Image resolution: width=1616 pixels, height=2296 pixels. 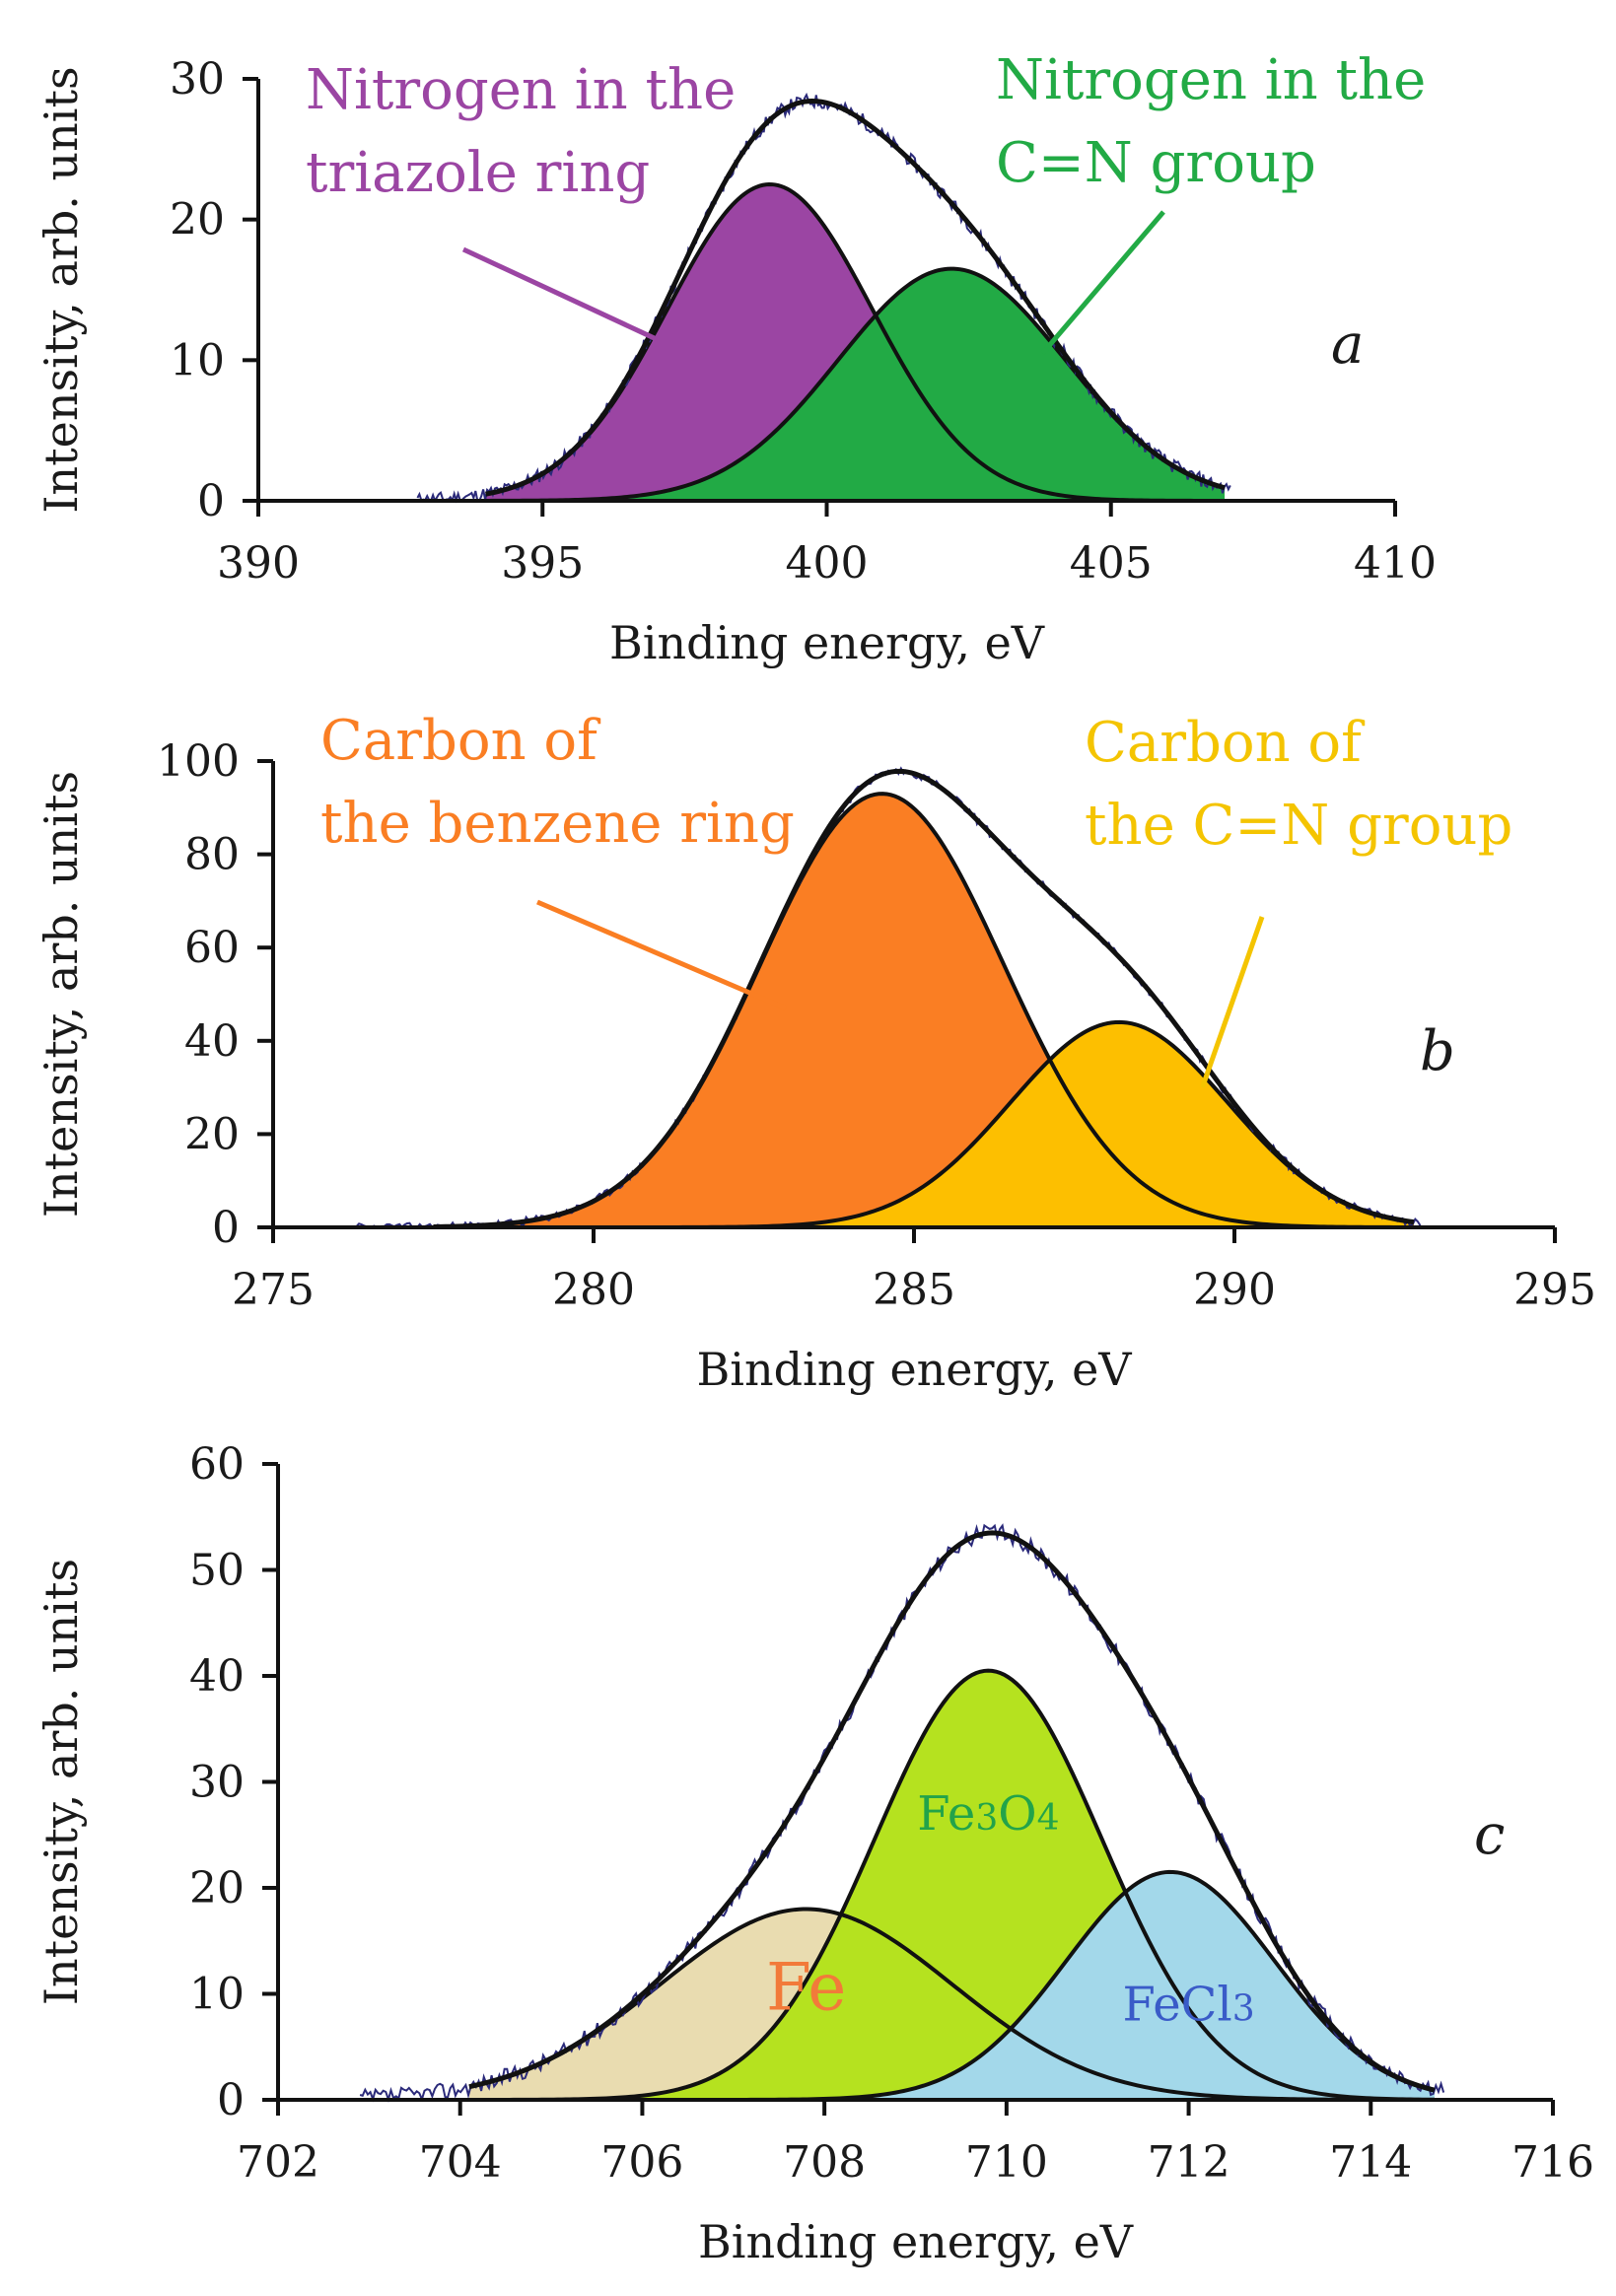 What do you see at coordinates (217, 1571) in the screenshot?
I see `y-tick-label: 50` at bounding box center [217, 1571].